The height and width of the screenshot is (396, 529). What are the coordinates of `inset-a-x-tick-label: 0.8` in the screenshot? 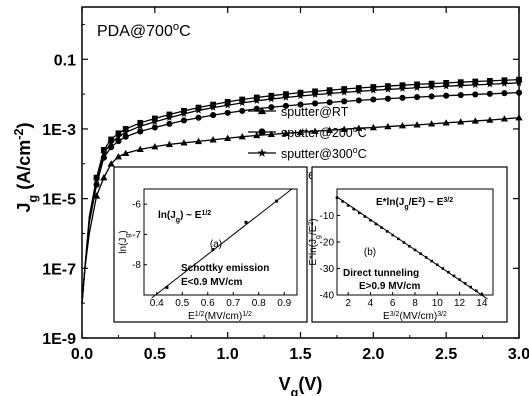 It's located at (259, 303).